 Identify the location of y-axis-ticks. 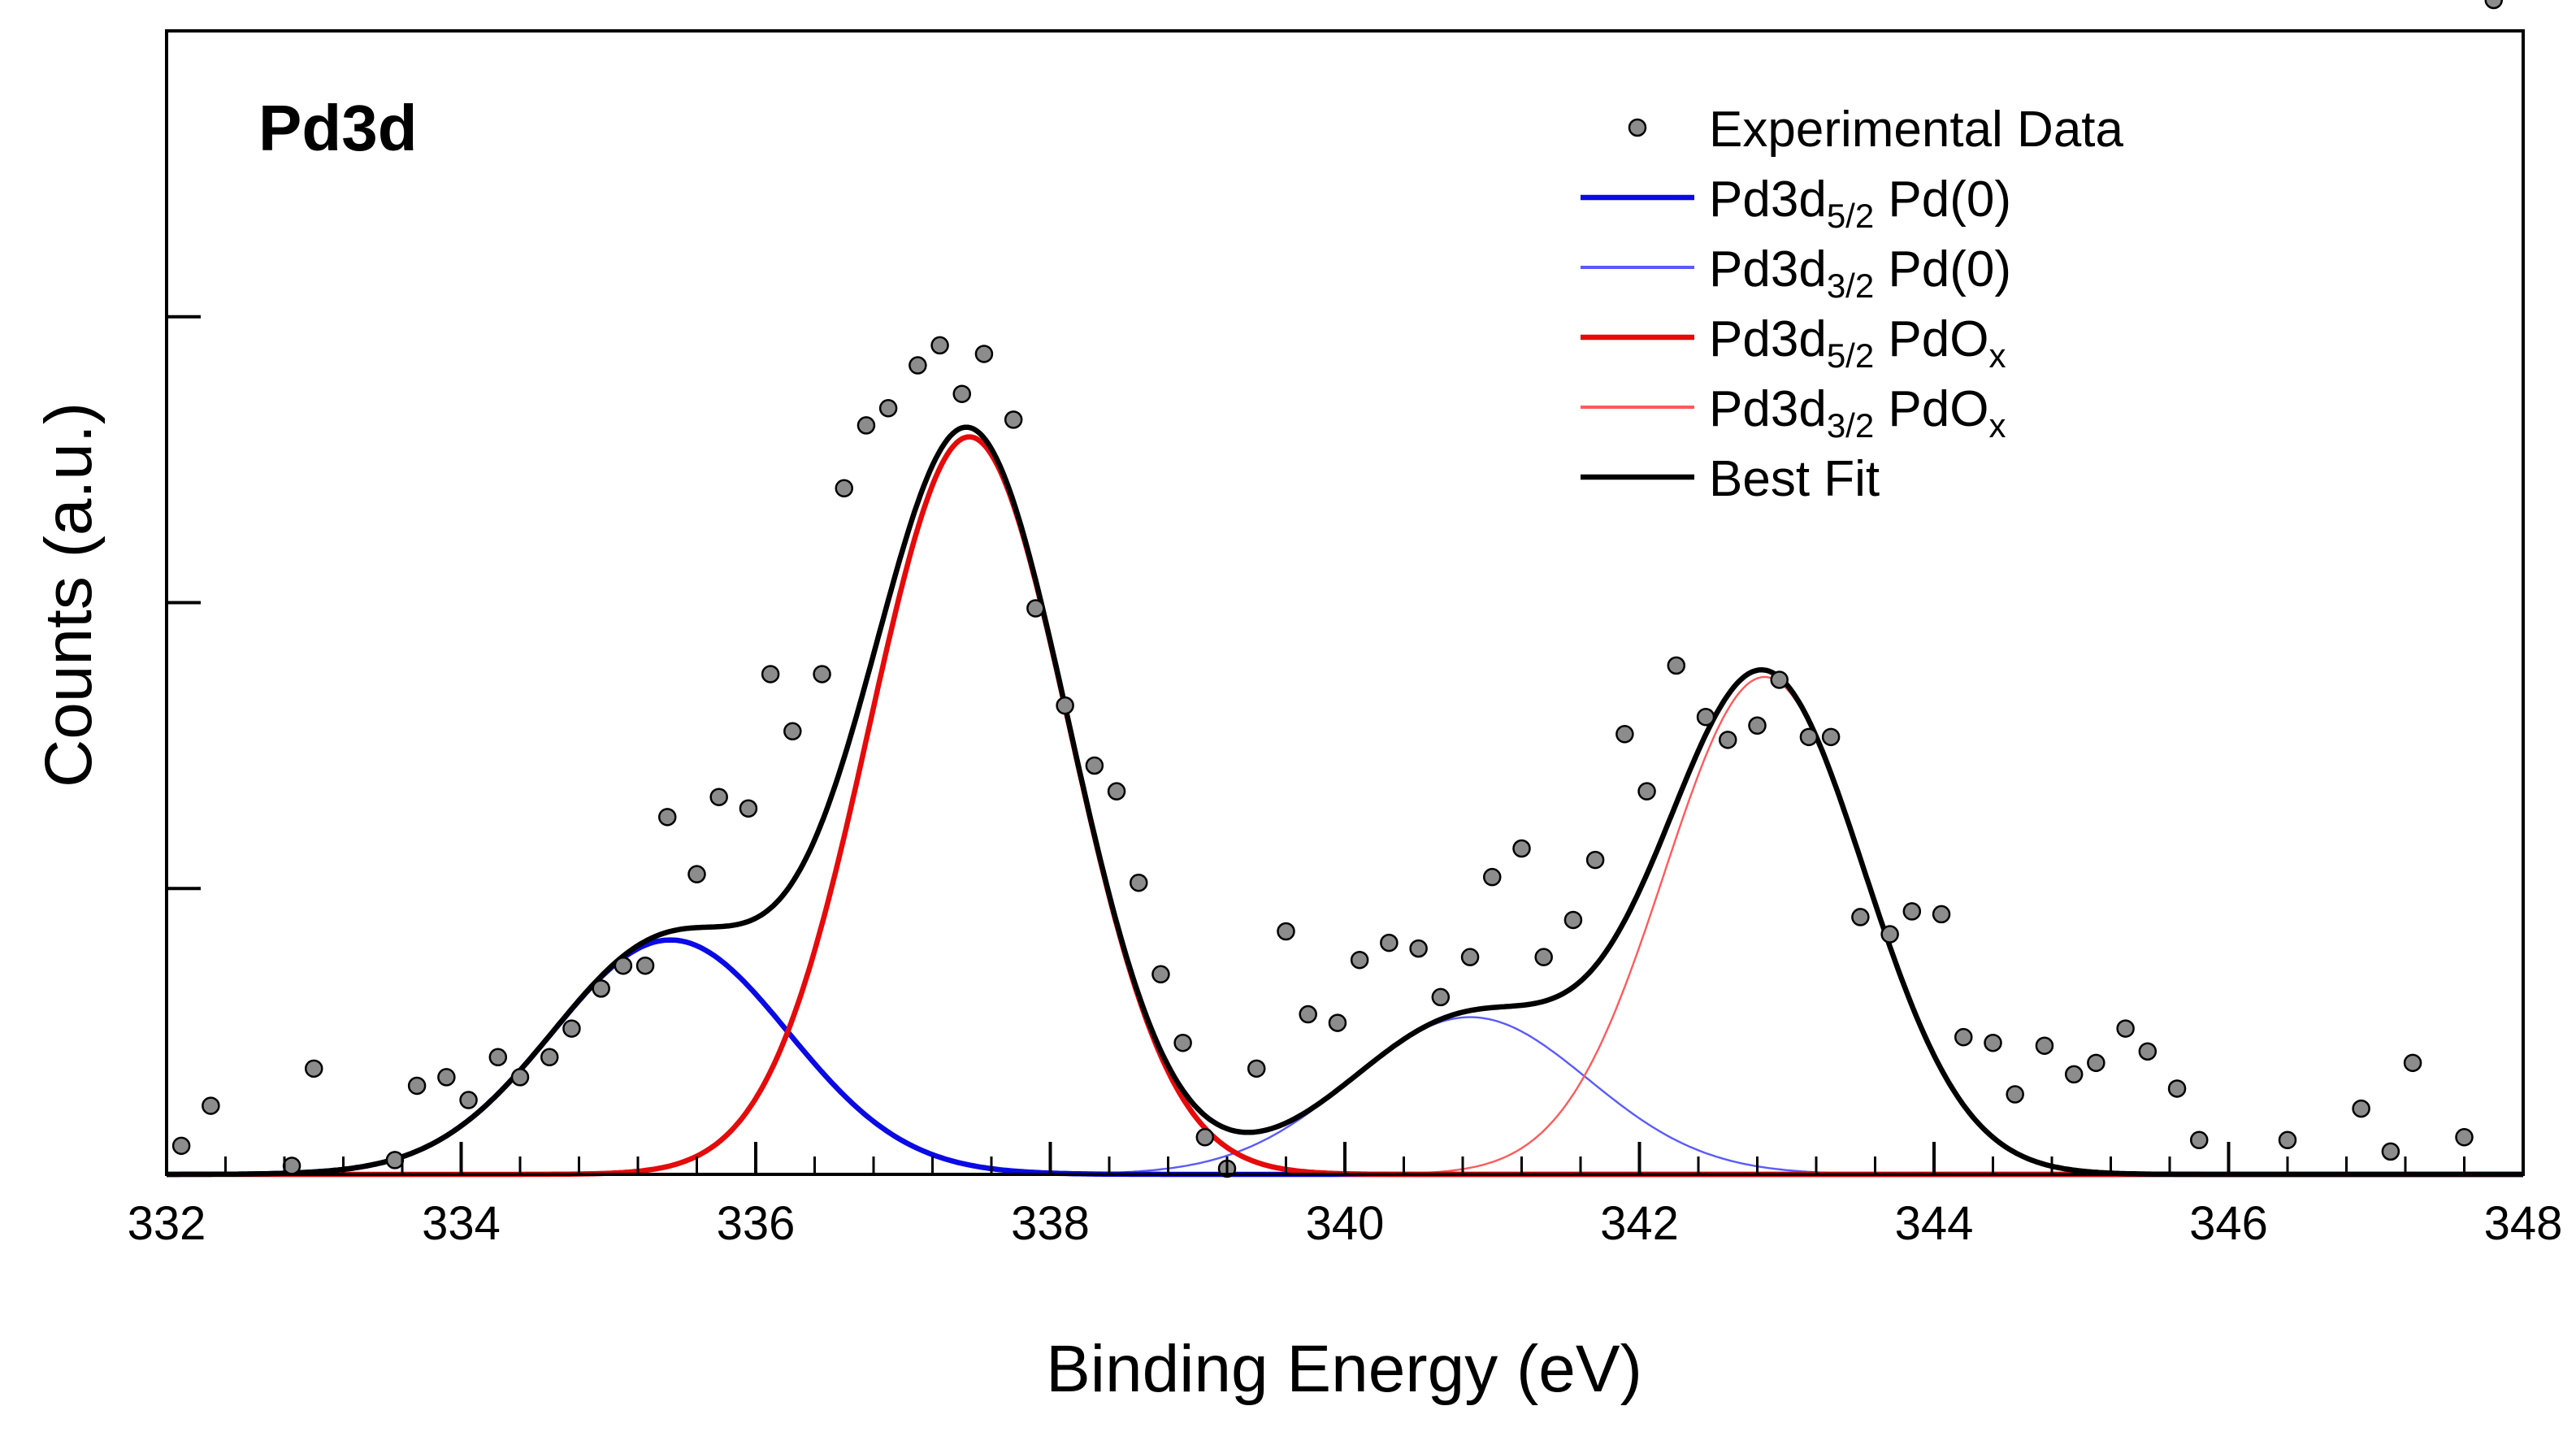
(184, 603).